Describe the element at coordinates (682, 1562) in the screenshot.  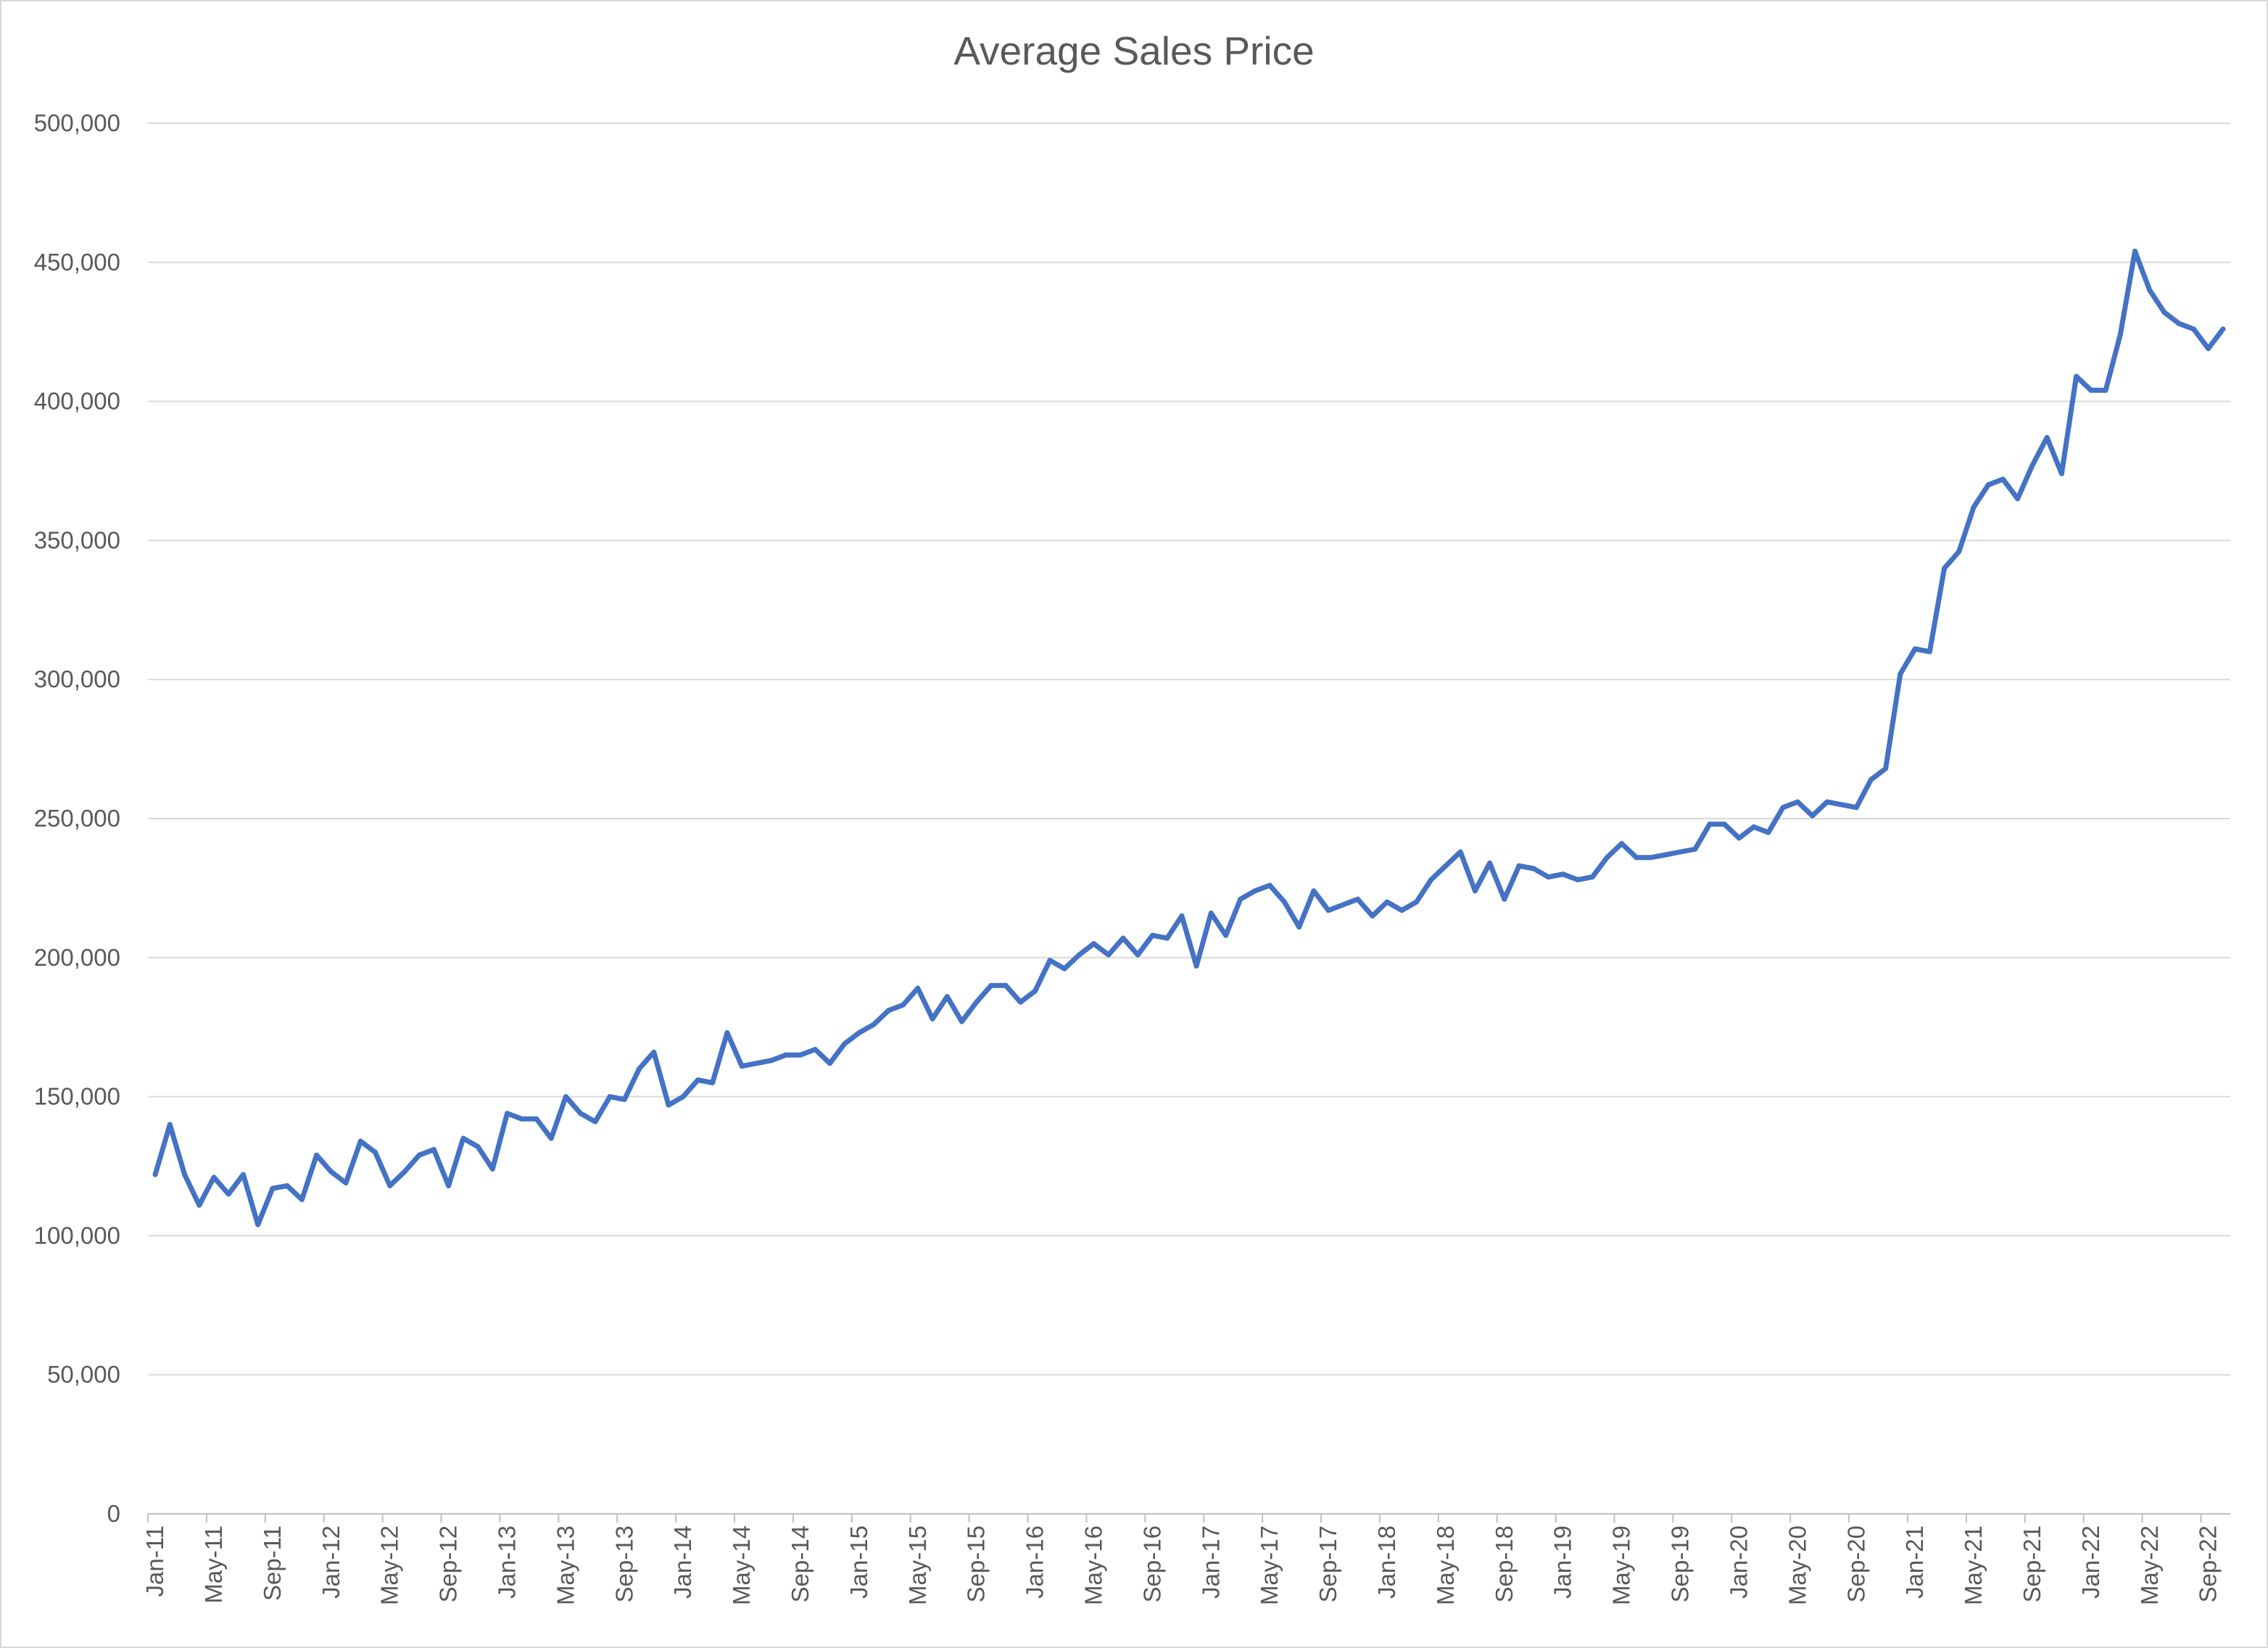
I see `x-tick-label: Jan-14` at that location.